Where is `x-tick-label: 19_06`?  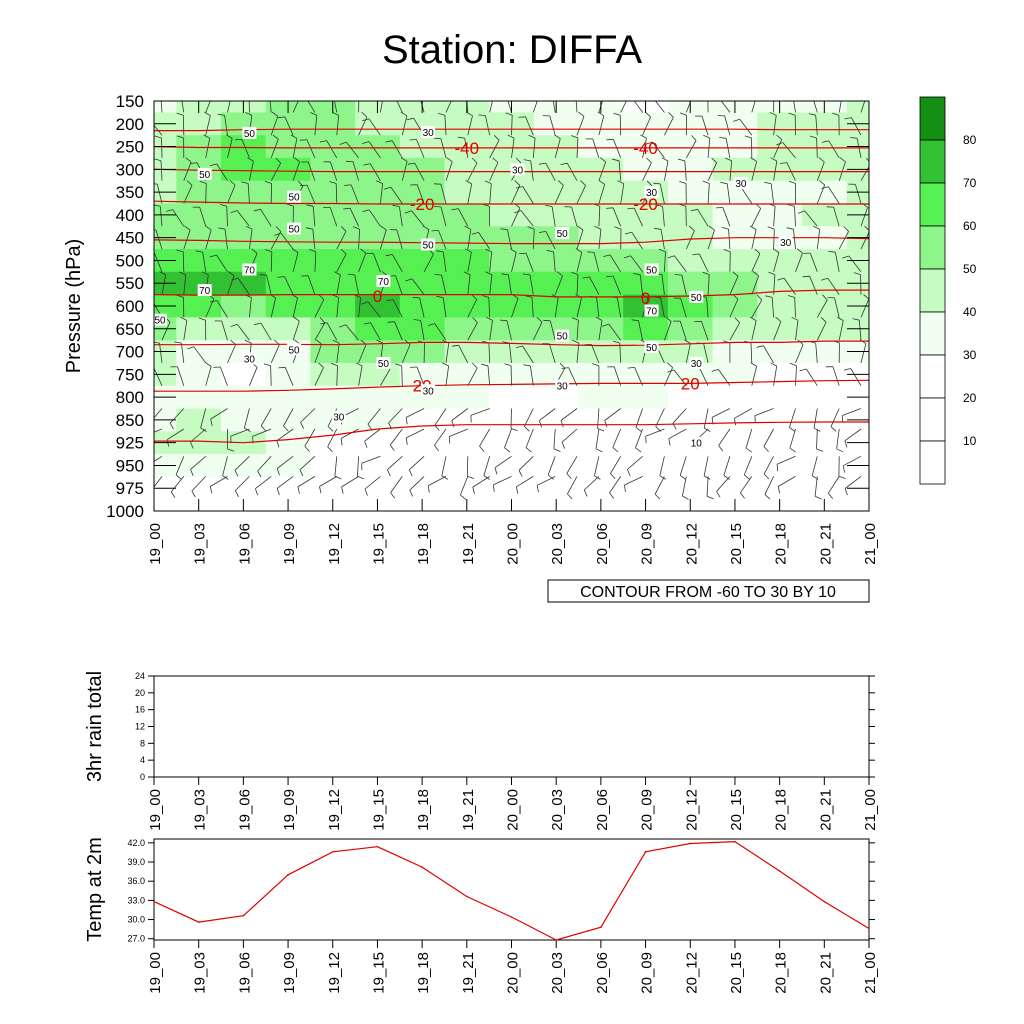 x-tick-label: 19_06 is located at coordinates (244, 544).